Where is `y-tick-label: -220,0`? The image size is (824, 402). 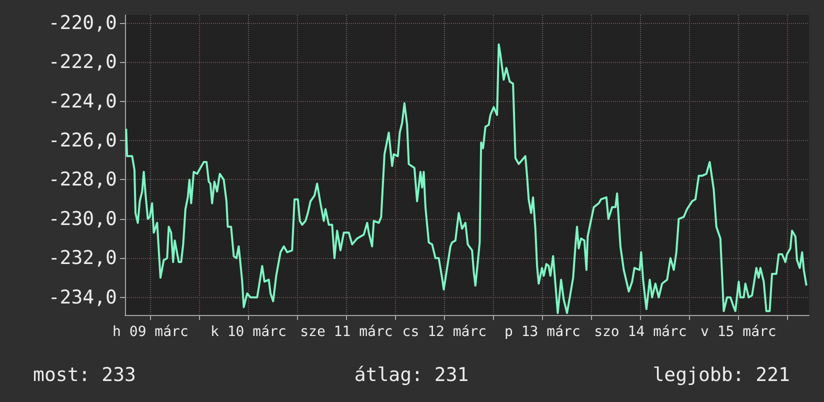
y-tick-label: -220,0 is located at coordinates (82, 23).